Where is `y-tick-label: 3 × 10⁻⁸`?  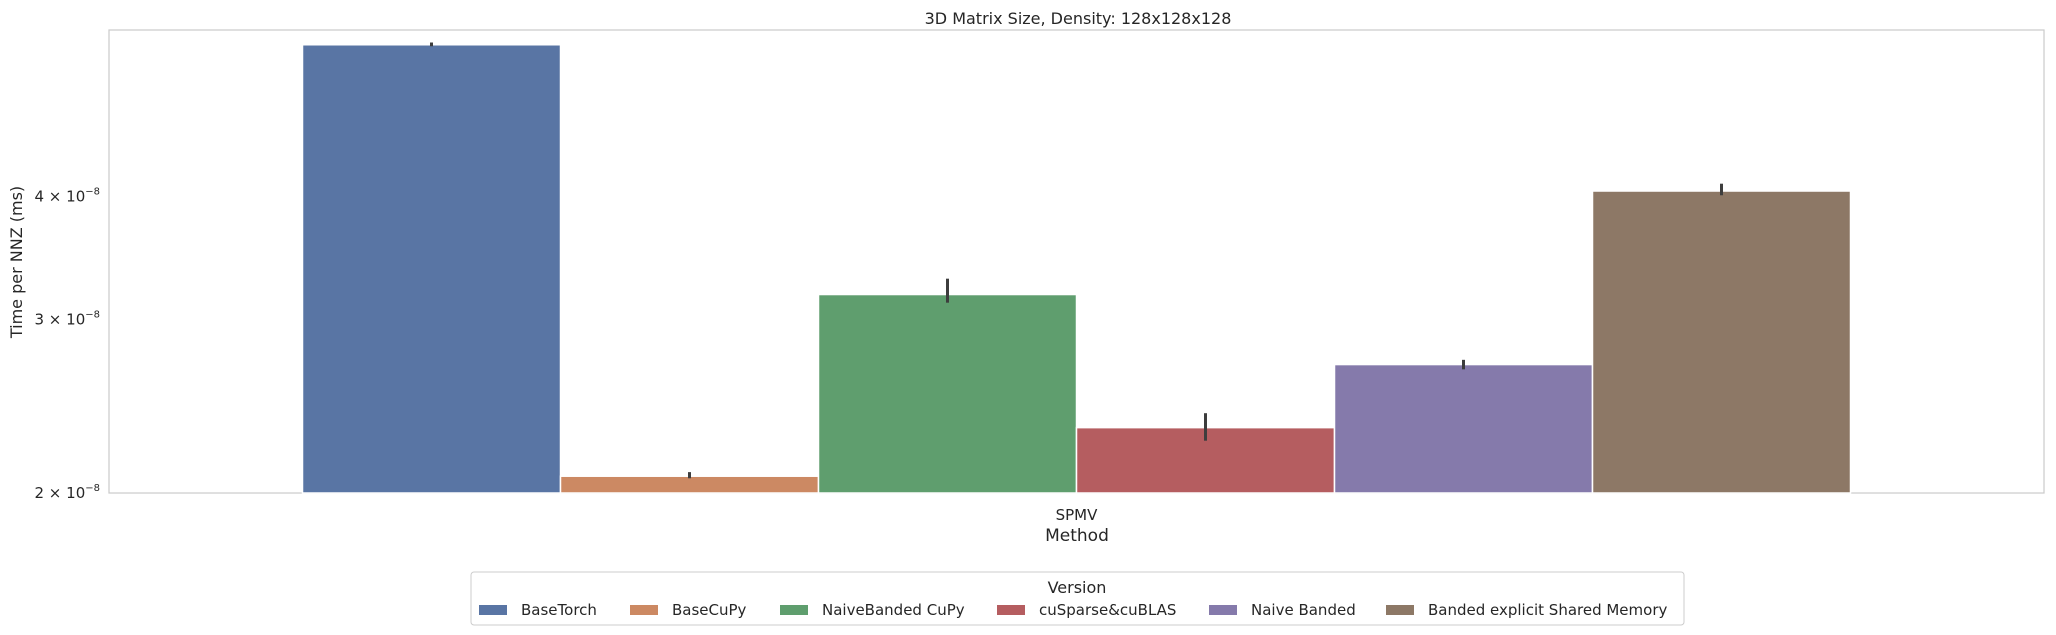
y-tick-label: 3 × 10⁻⁸ is located at coordinates (68, 318).